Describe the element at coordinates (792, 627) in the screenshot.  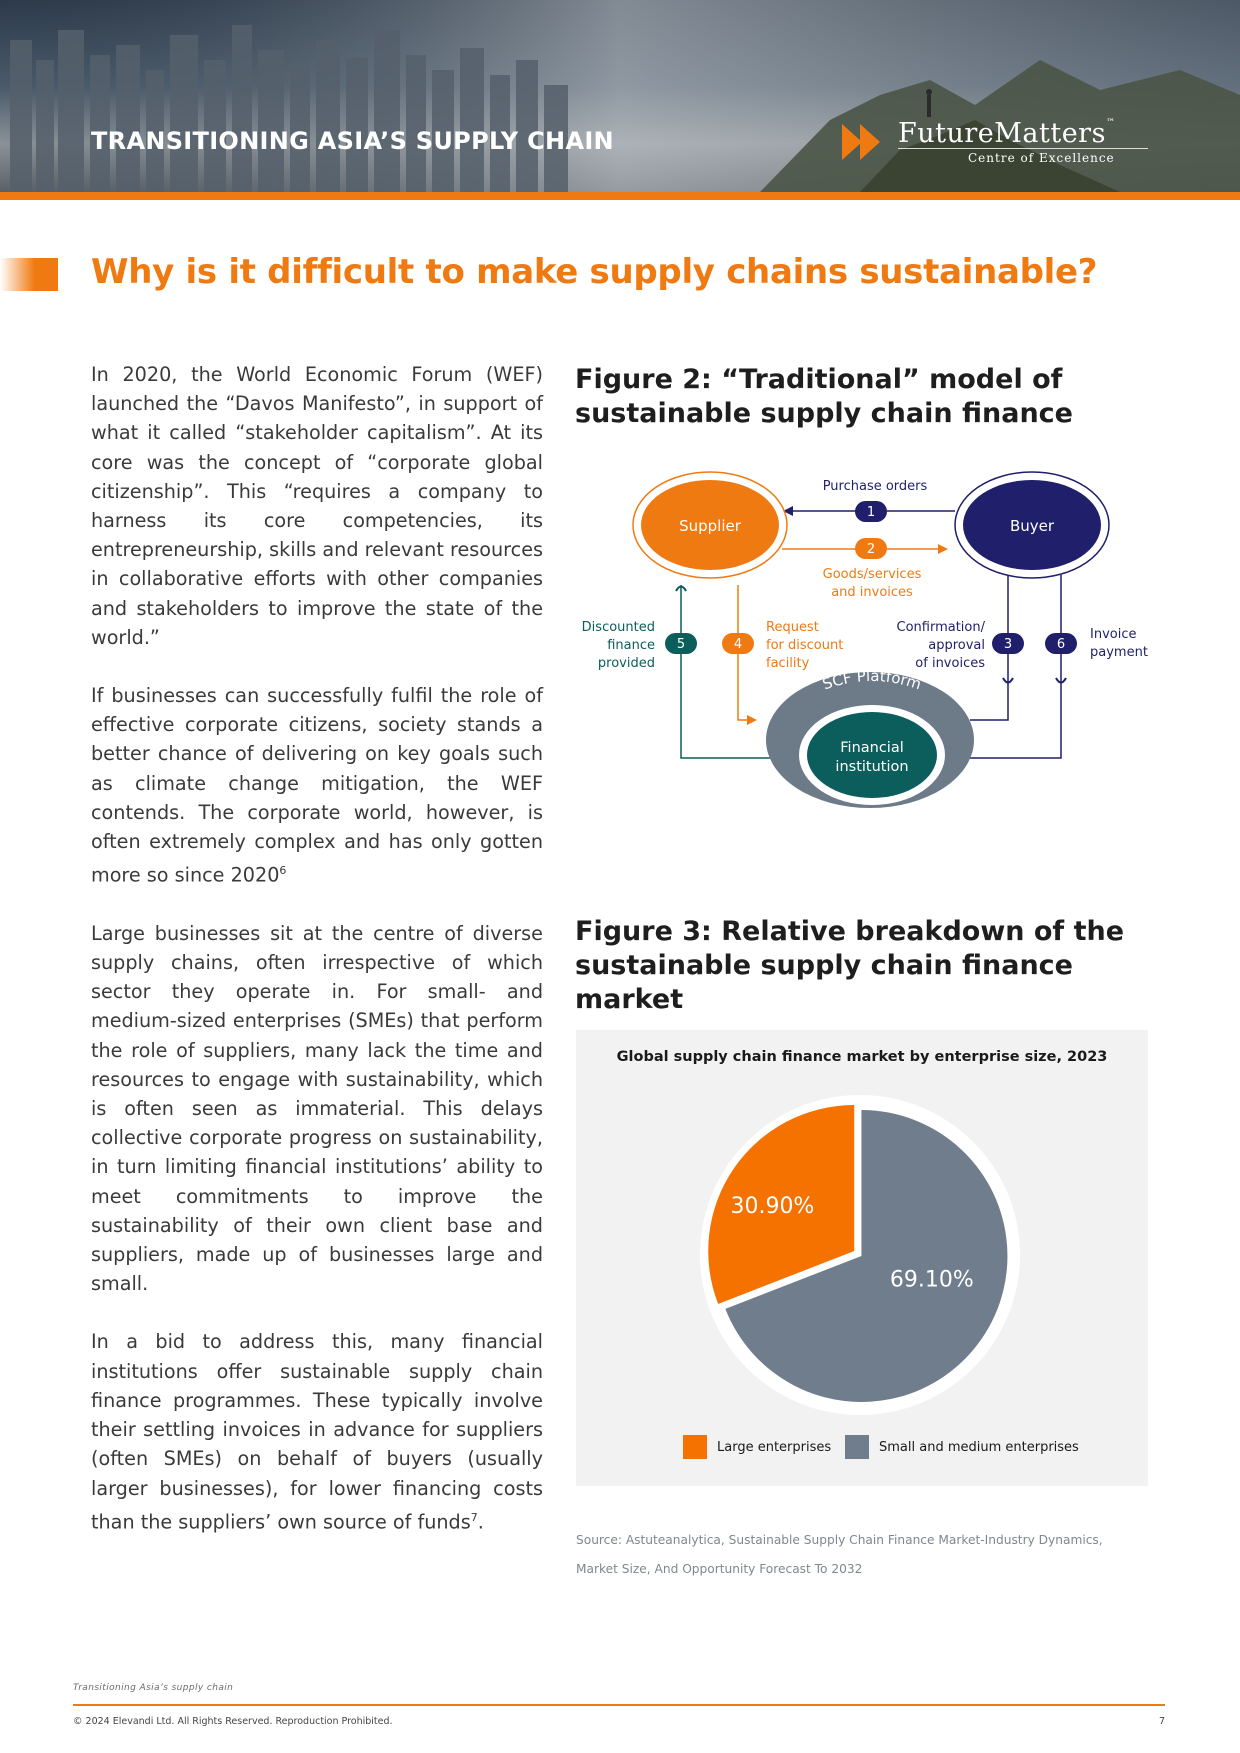
I see `step-4-label-line1: Request` at that location.